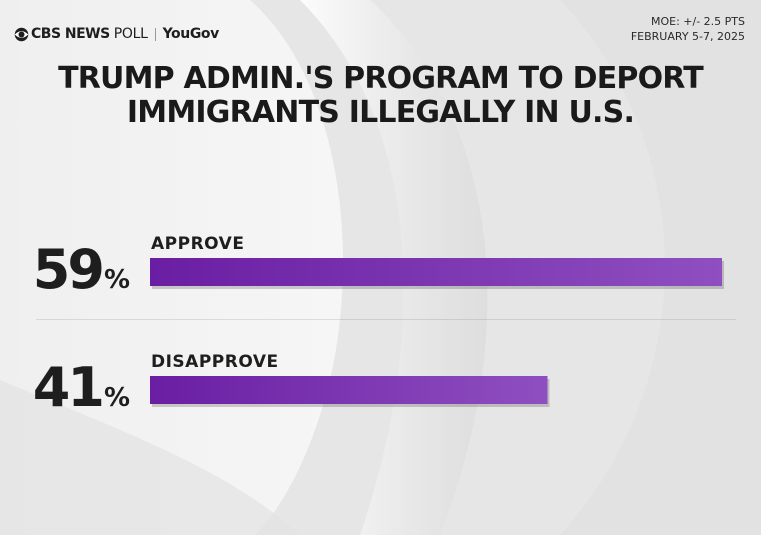 This screenshot has width=761, height=535. Describe the element at coordinates (70, 34) in the screenshot. I see `brand-cbs-news: CBS NEWS` at that location.